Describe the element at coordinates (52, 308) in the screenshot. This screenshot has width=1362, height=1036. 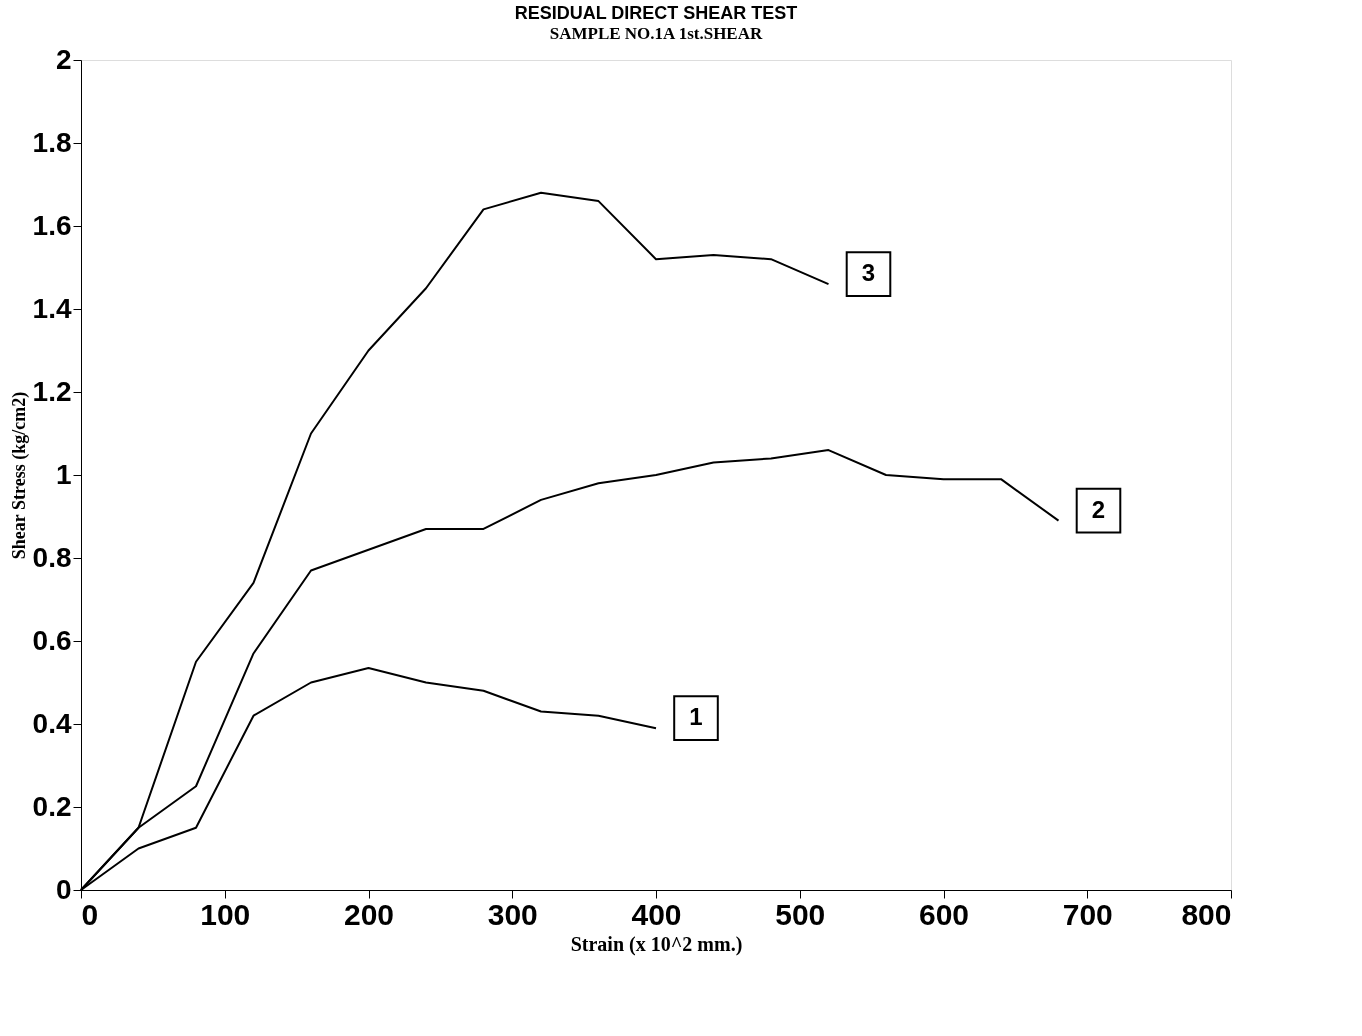
I see `y-tick-label: 1.4` at that location.